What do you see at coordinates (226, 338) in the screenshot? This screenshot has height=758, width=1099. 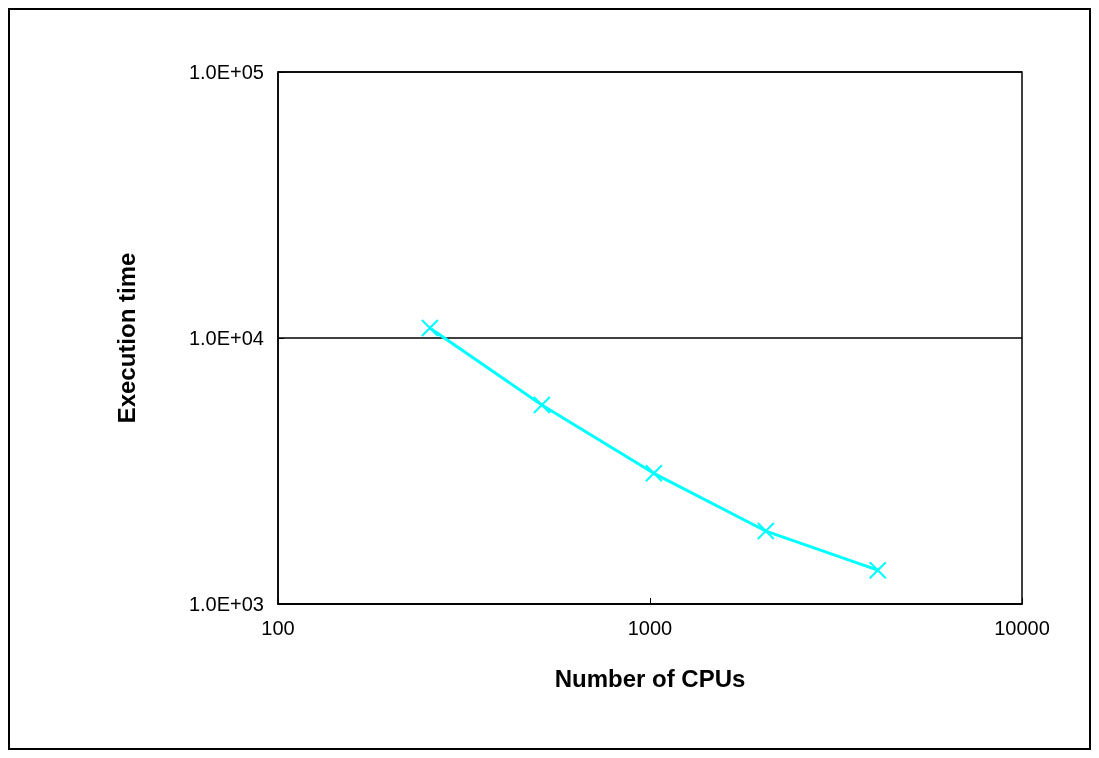 I see `y-tick-label: 1.0E+04` at bounding box center [226, 338].